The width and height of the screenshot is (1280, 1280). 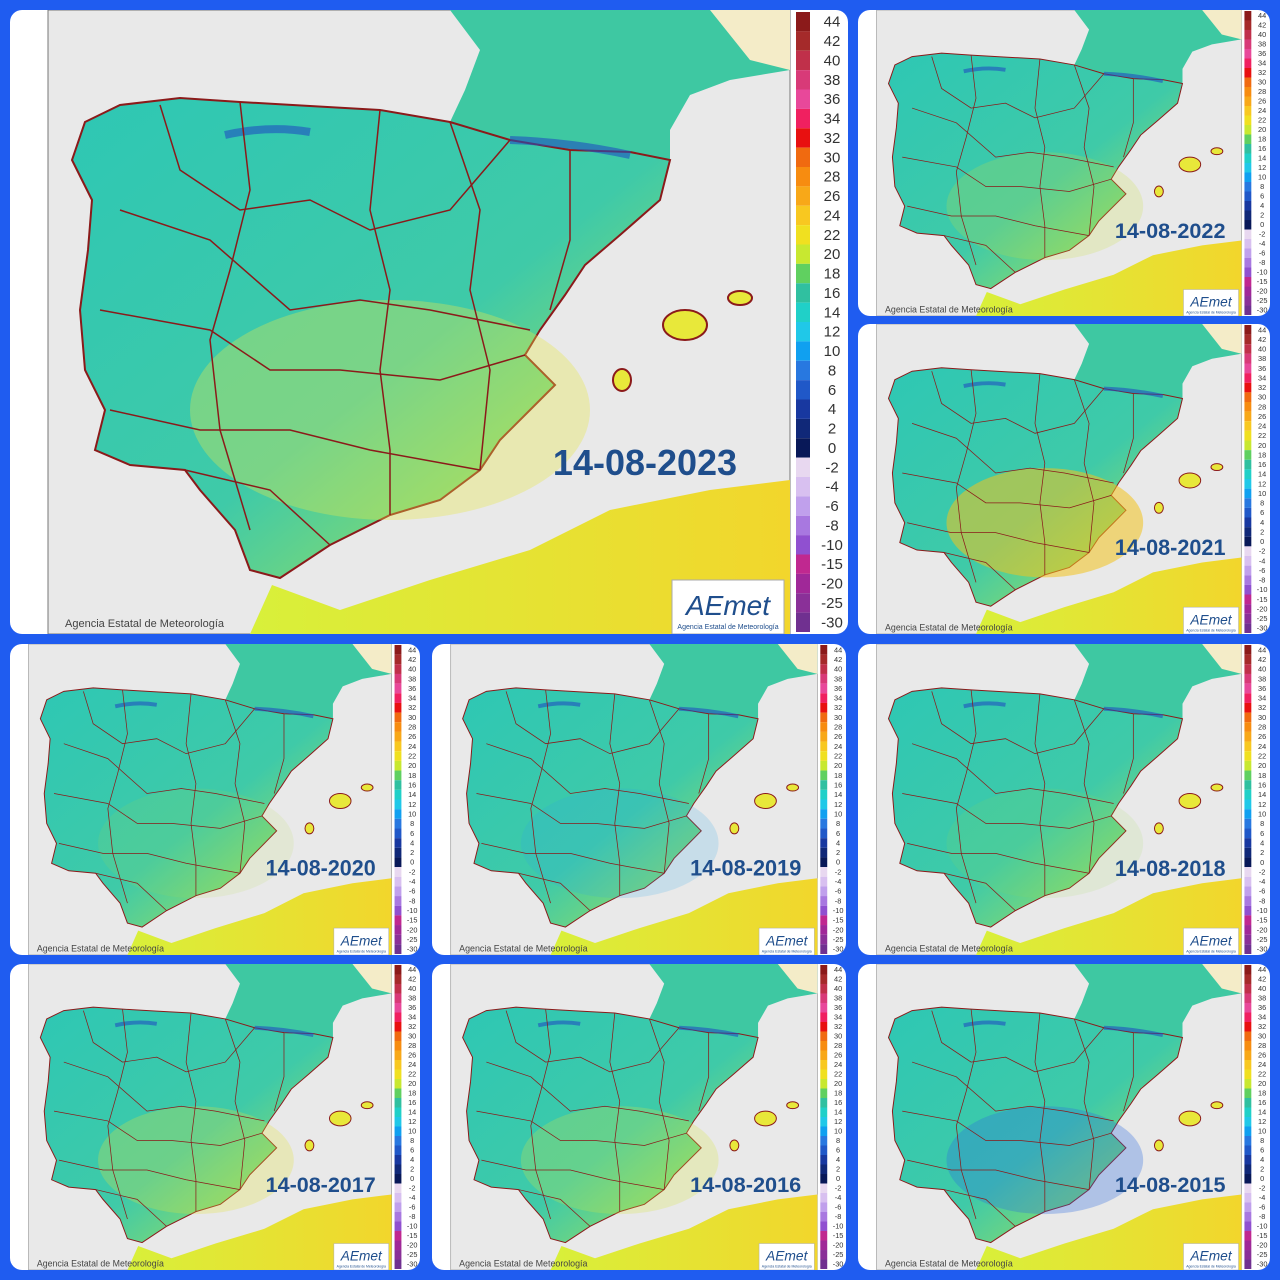 I want to click on legend-label: 24, so click(x=412, y=746).